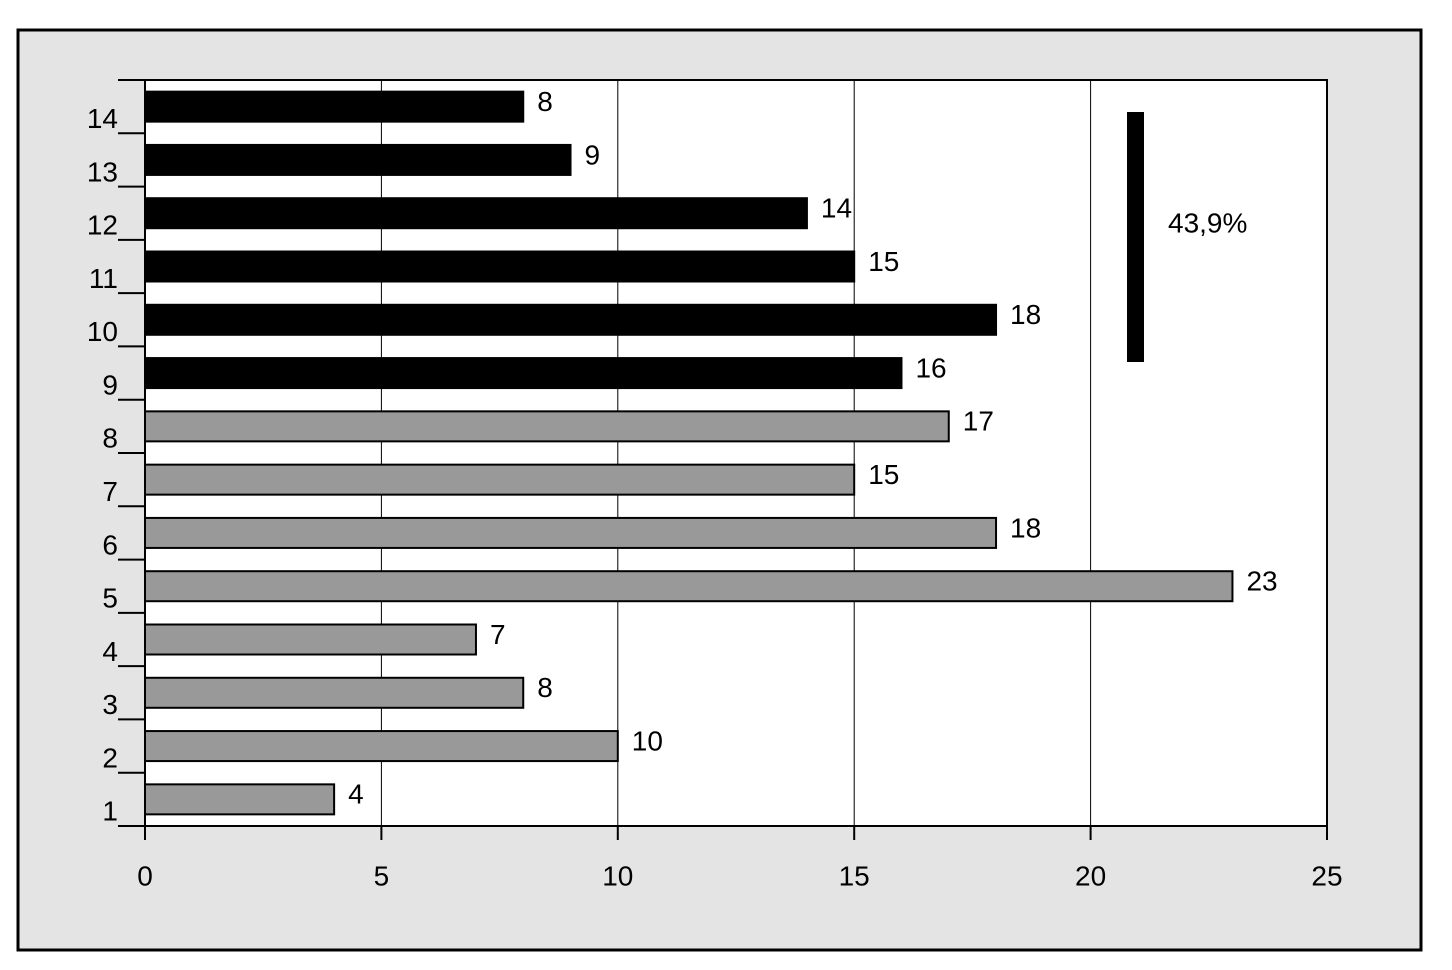 This screenshot has height=970, width=1452. Describe the element at coordinates (110, 651) in the screenshot. I see `y-tick-label: 4` at that location.